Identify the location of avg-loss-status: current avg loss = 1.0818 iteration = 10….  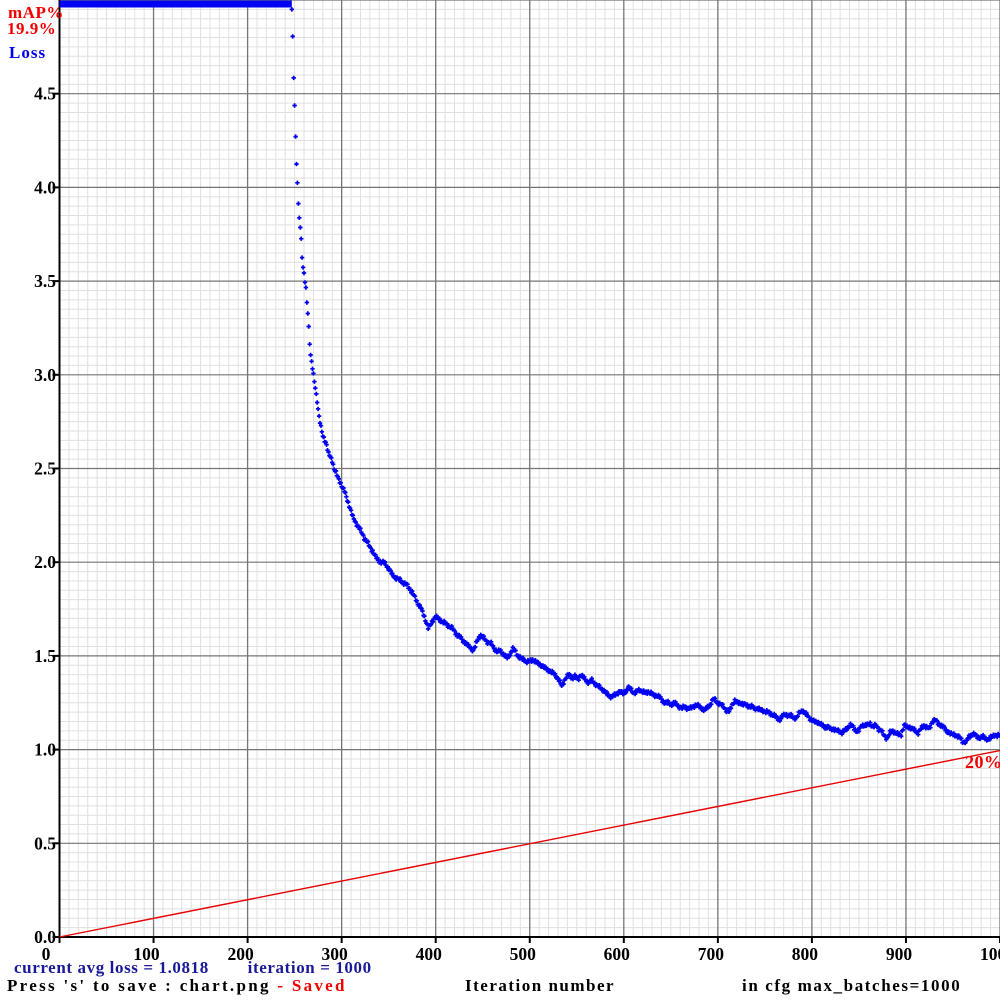
(193, 967).